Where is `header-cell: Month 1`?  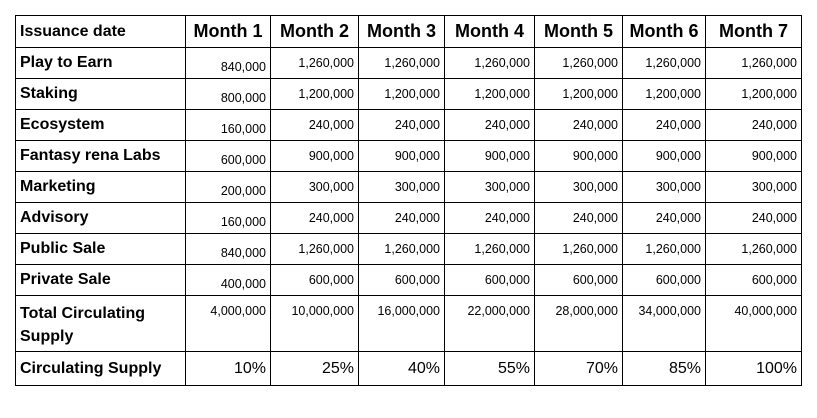 header-cell: Month 1 is located at coordinates (228, 31).